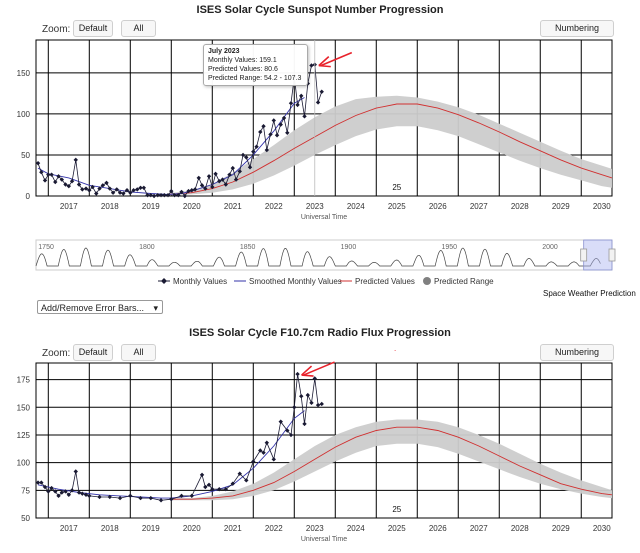 Image resolution: width=640 pixels, height=553 pixels. I want to click on legend-predicted-values: Predicted Values, so click(377, 281).